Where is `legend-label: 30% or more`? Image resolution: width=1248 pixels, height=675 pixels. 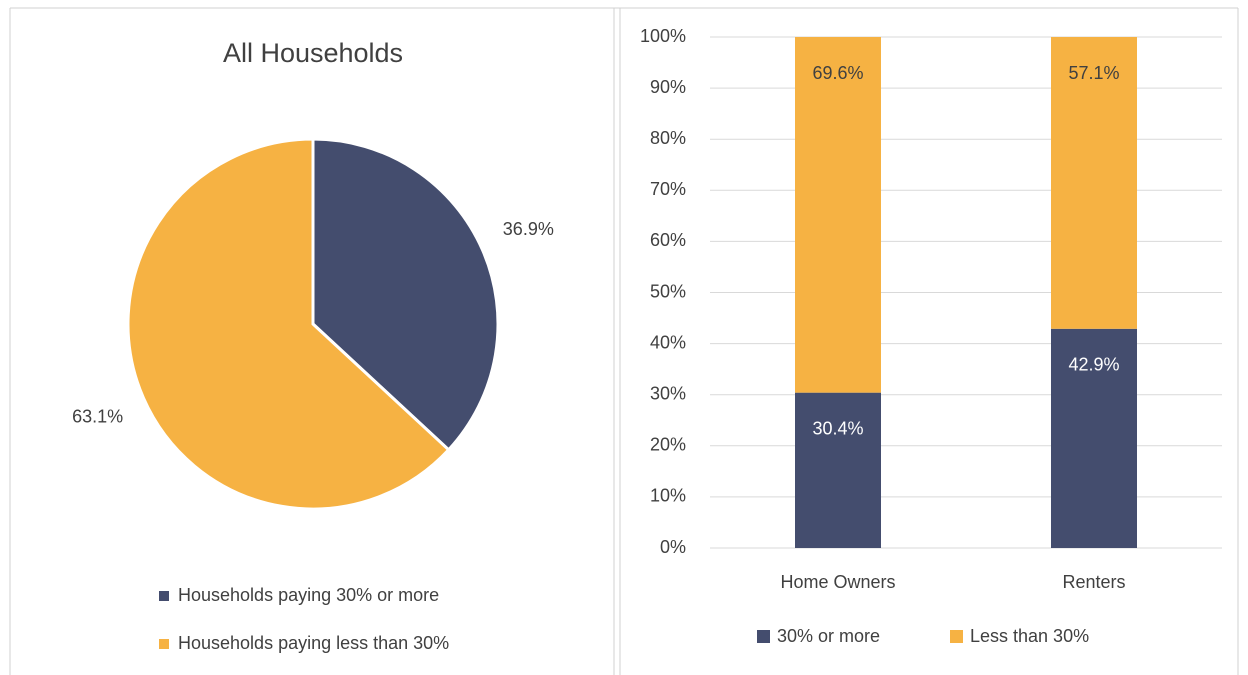
legend-label: 30% or more is located at coordinates (828, 636).